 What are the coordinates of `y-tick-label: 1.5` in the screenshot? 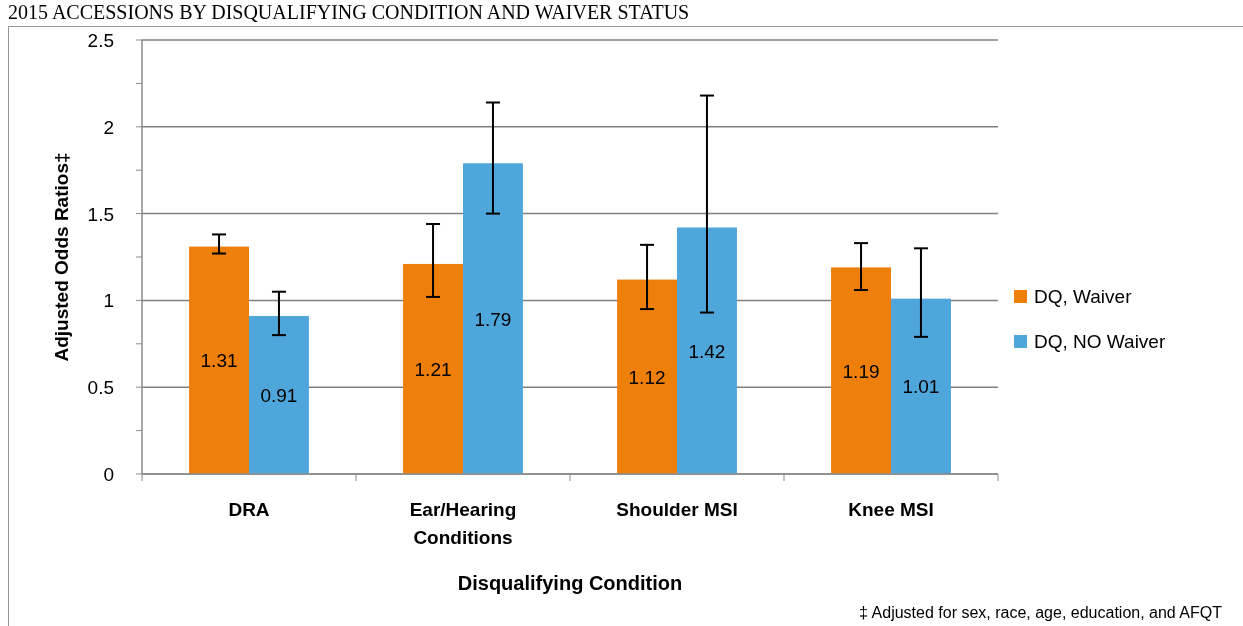 It's located at (100, 214).